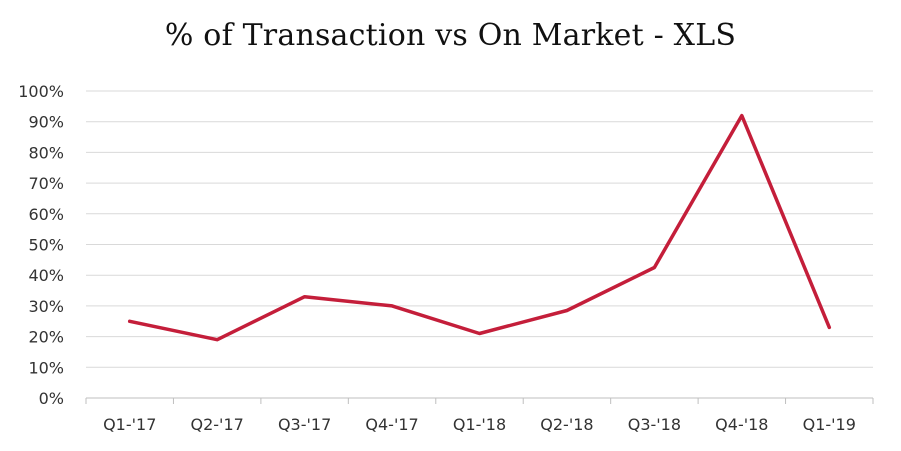  Describe the element at coordinates (217, 424) in the screenshot. I see `x-tick-label: Q2-'17` at that location.